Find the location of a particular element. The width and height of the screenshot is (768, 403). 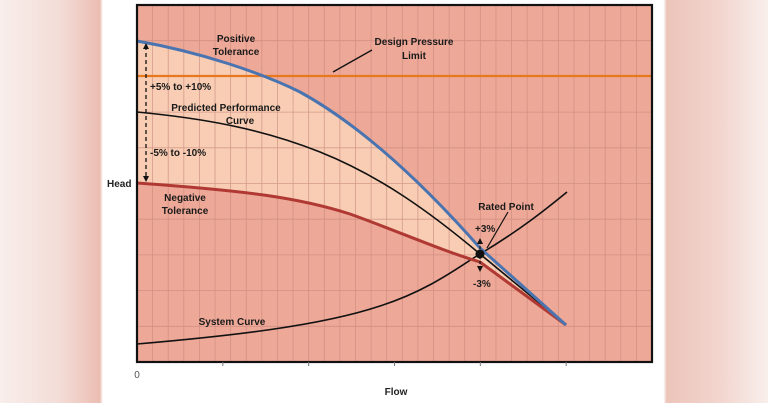

y-axis-label: Head is located at coordinates (119, 184).